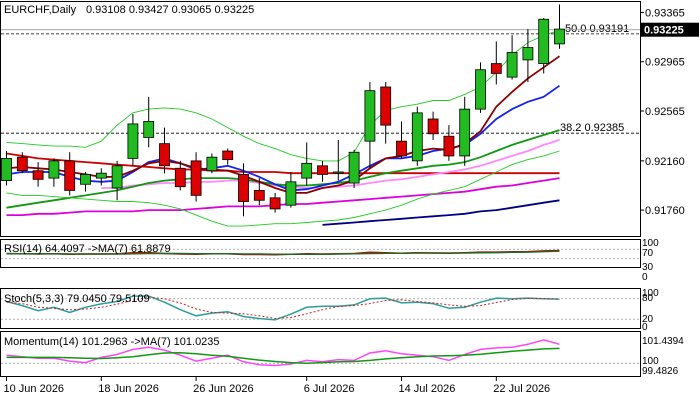 This screenshot has height=400, width=700. I want to click on momentum-tick-label: 101.4394, so click(663, 341).